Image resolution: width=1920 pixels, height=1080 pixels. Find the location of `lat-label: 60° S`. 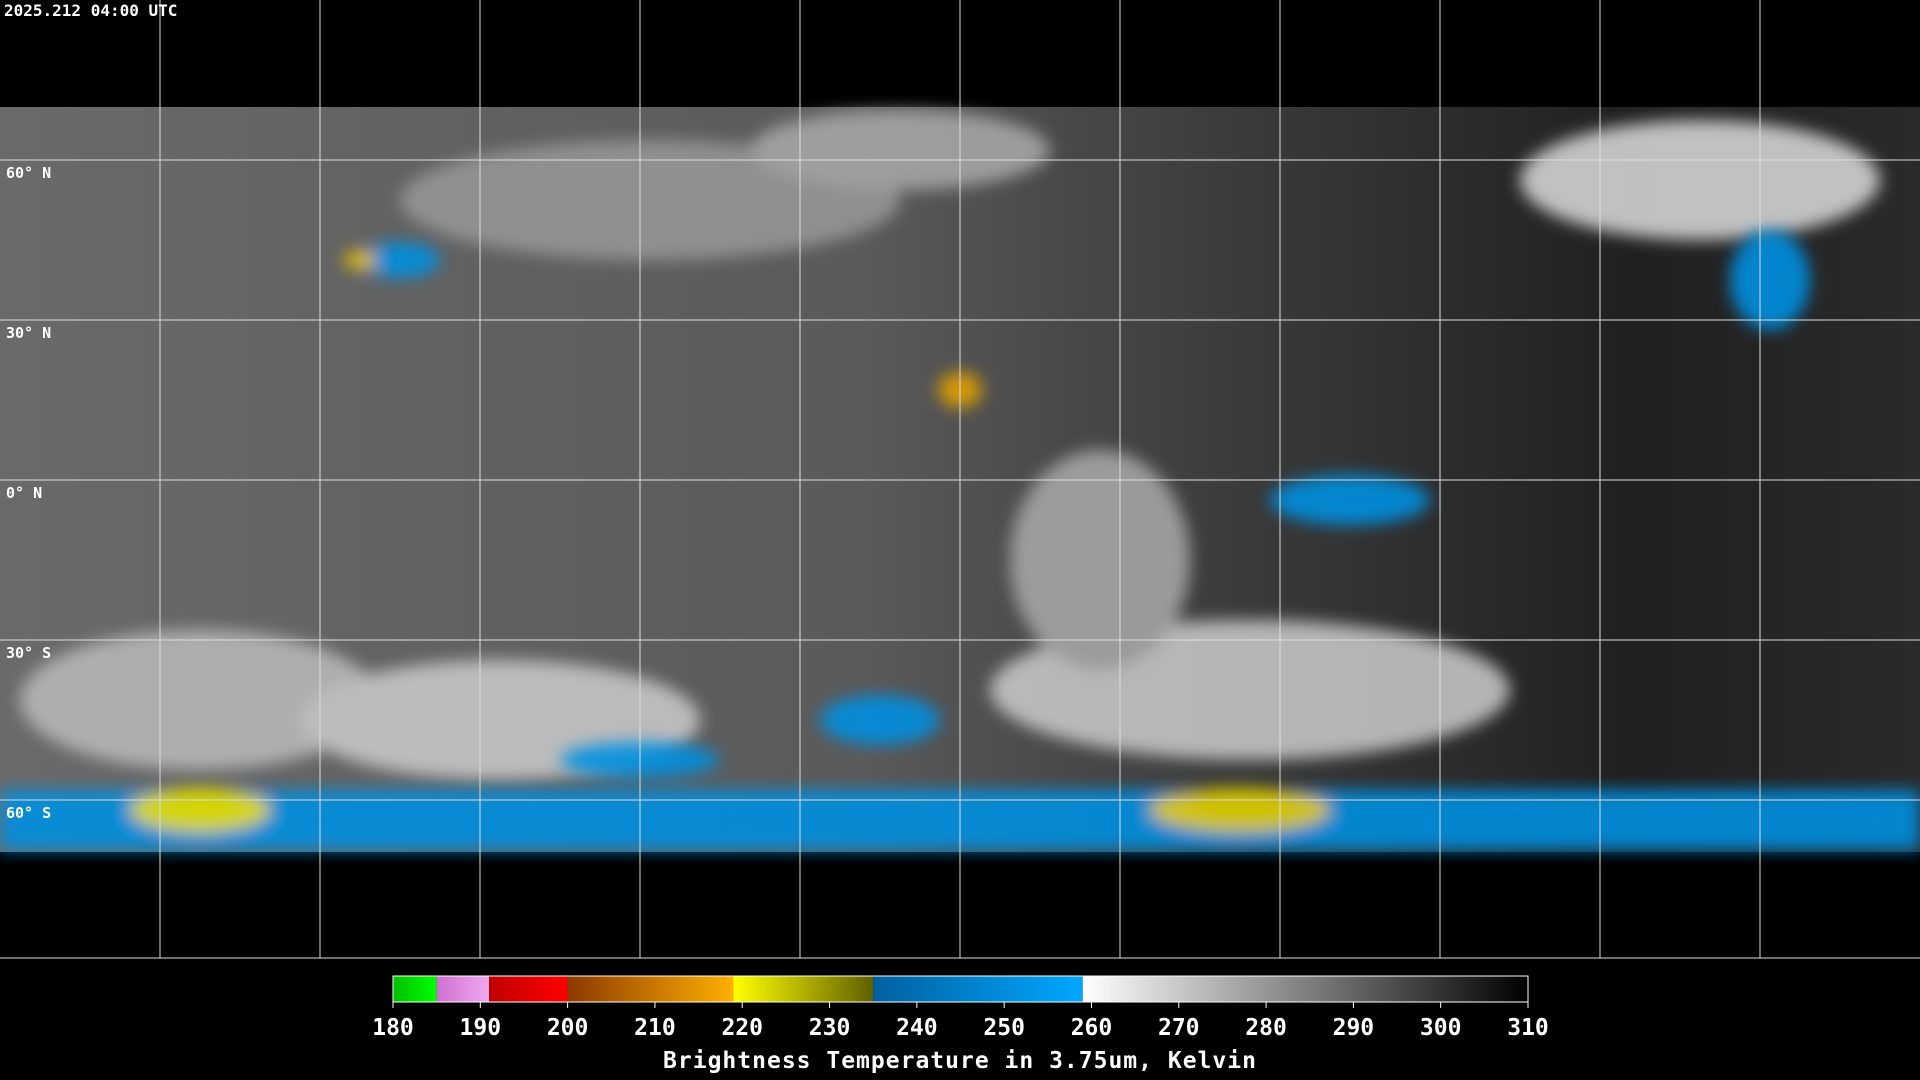

lat-label: 60° S is located at coordinates (28, 813).